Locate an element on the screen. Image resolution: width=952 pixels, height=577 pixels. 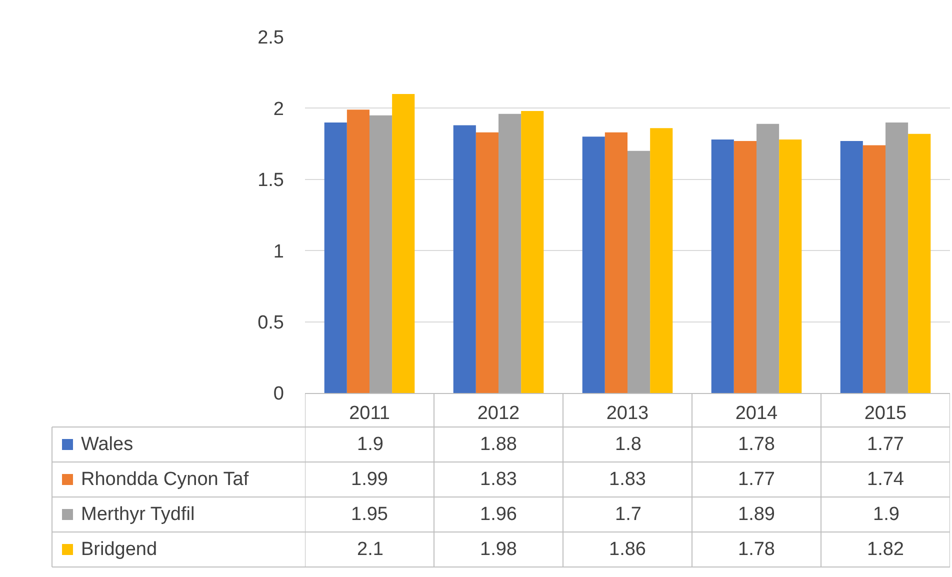
data-label: 1.88 is located at coordinates (498, 444).